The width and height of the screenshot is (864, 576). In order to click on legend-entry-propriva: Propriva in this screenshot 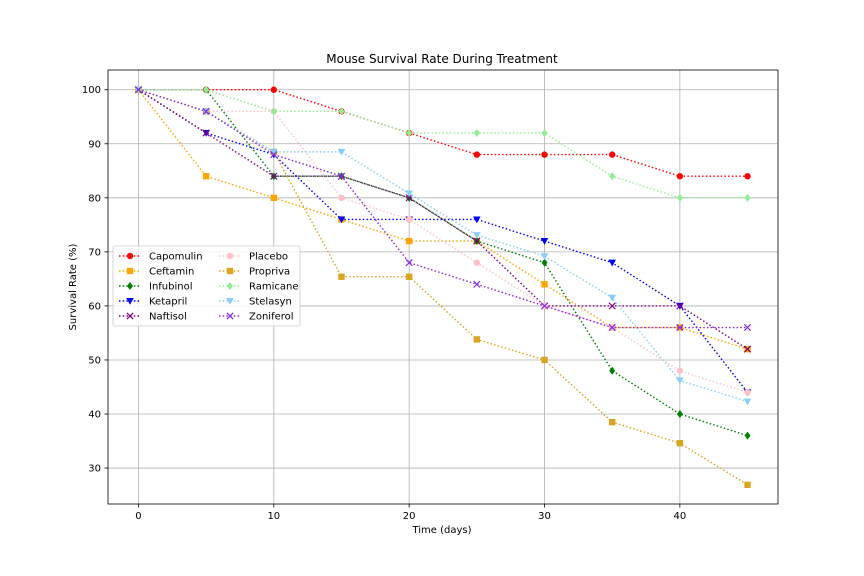, I will do `click(254, 272)`.